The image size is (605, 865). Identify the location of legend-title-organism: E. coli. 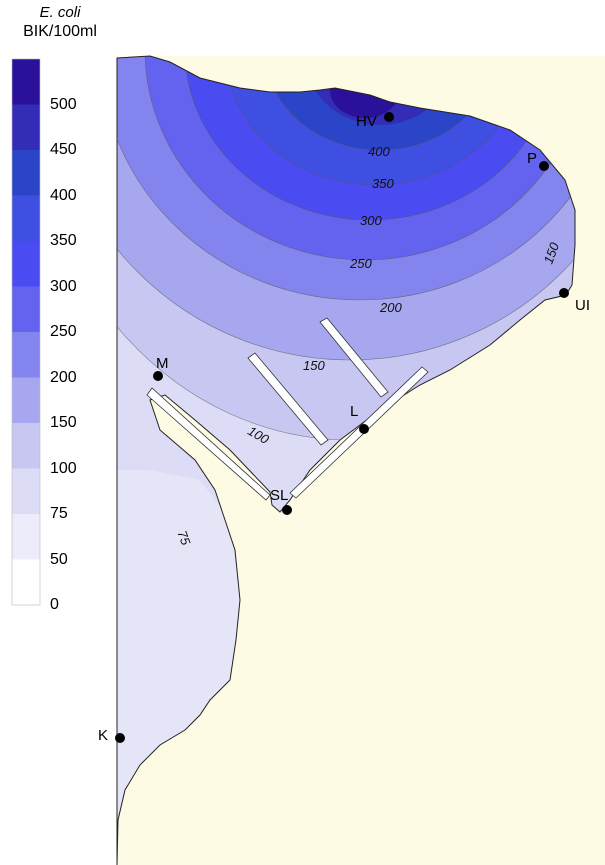
(60, 12).